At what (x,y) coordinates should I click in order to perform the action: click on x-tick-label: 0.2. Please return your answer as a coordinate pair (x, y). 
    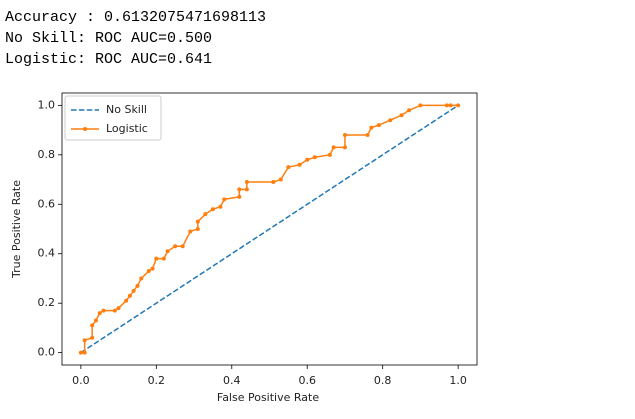
    Looking at the image, I should click on (157, 380).